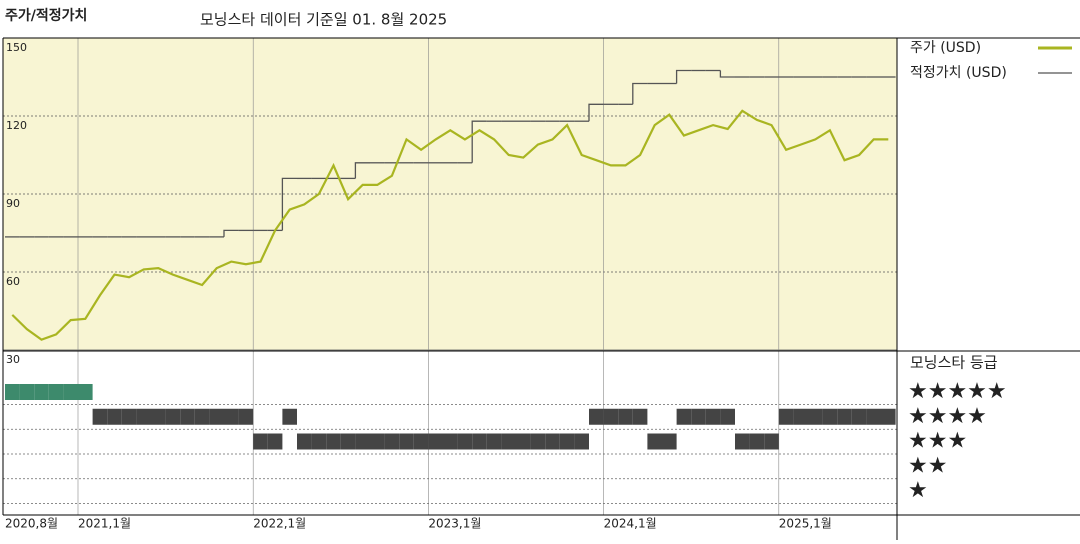 This screenshot has width=1080, height=544. Describe the element at coordinates (31, 524) in the screenshot. I see `x-tick-label: 2020,8월` at that location.